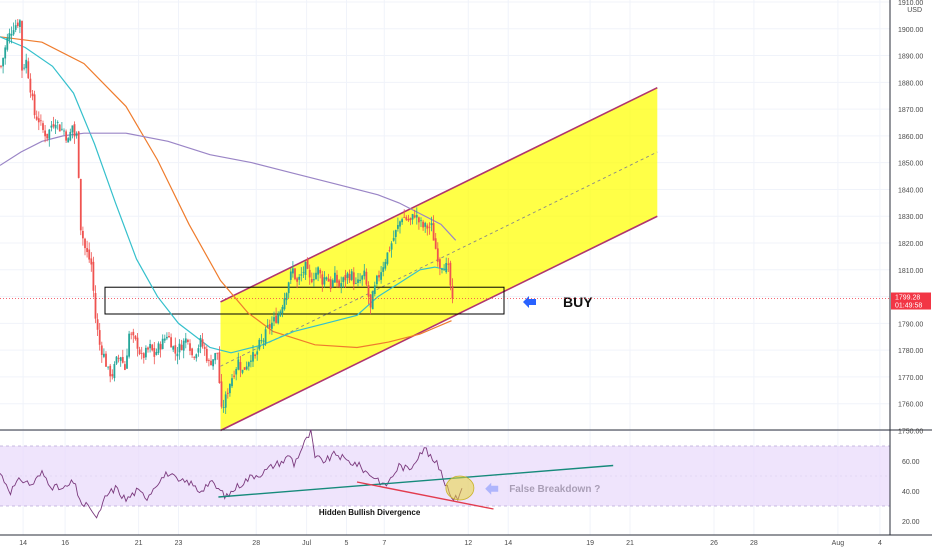 This screenshot has height=550, width=932. Describe the element at coordinates (347, 543) in the screenshot. I see `time-tick-label: 5` at that location.